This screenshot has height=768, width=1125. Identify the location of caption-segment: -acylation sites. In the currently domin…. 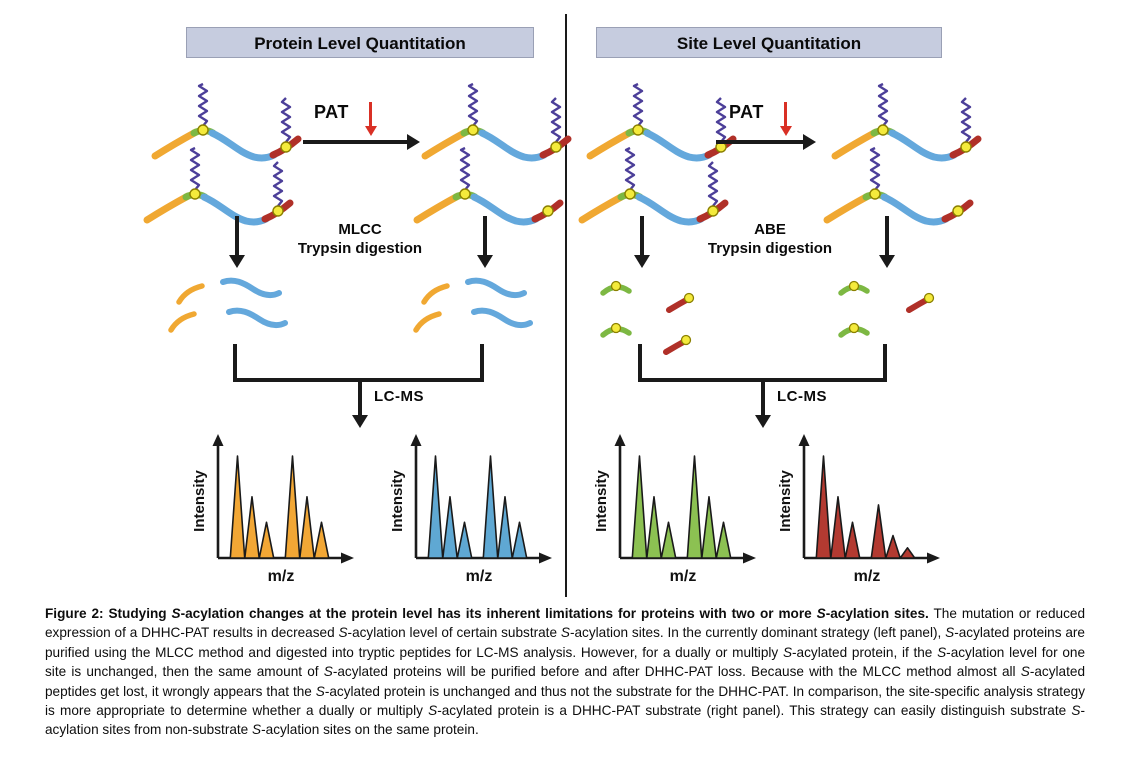
(757, 633).